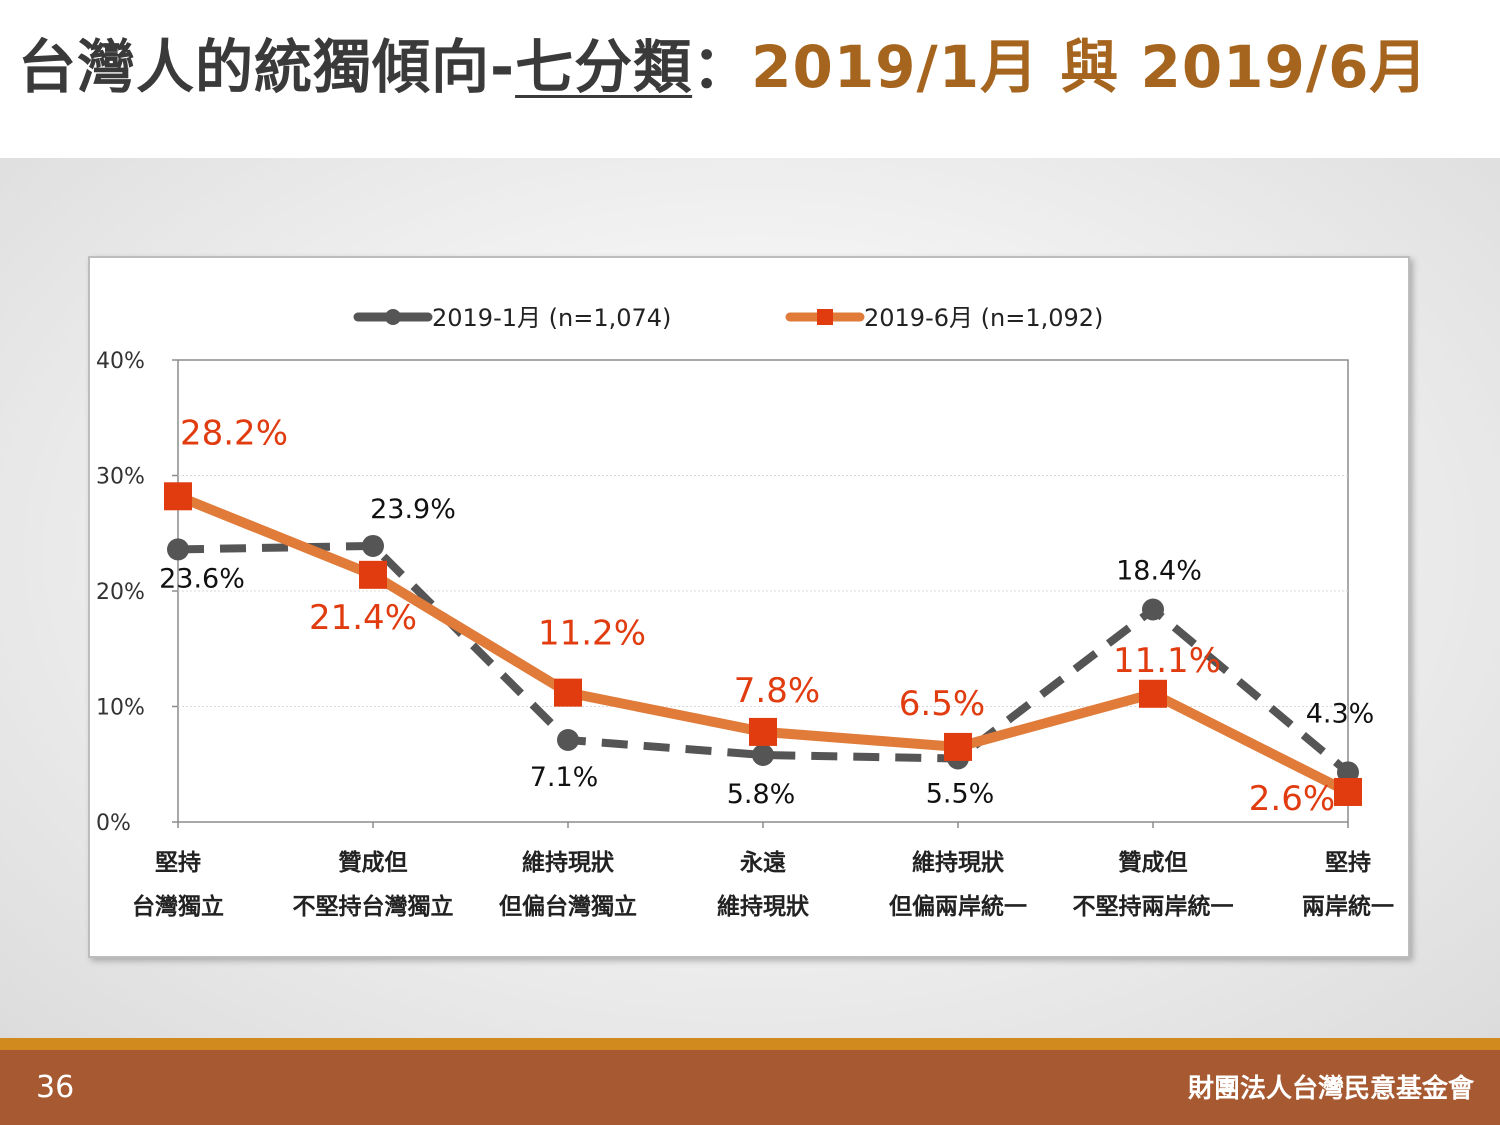 This screenshot has height=1125, width=1500. What do you see at coordinates (1090, 67) in the screenshot?
I see `title-dates: 2019/1月 與 2019/6月` at bounding box center [1090, 67].